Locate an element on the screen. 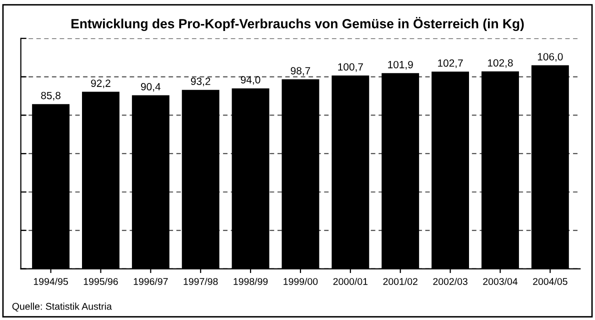 The image size is (595, 320). x-tick-label: 2002/03 is located at coordinates (450, 281).